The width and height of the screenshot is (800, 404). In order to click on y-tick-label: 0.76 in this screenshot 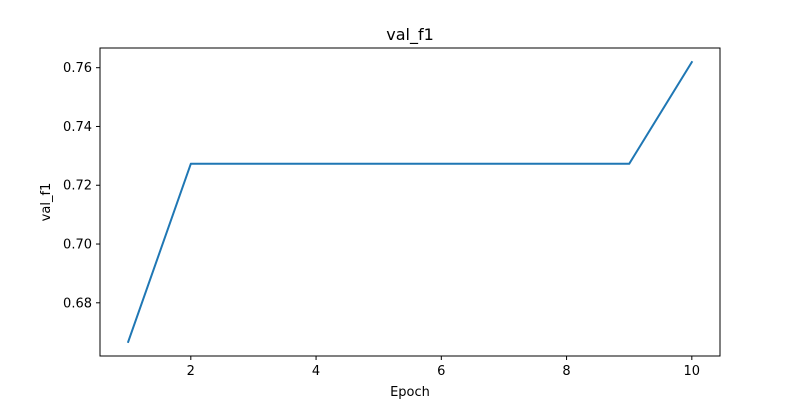, I will do `click(77, 68)`.